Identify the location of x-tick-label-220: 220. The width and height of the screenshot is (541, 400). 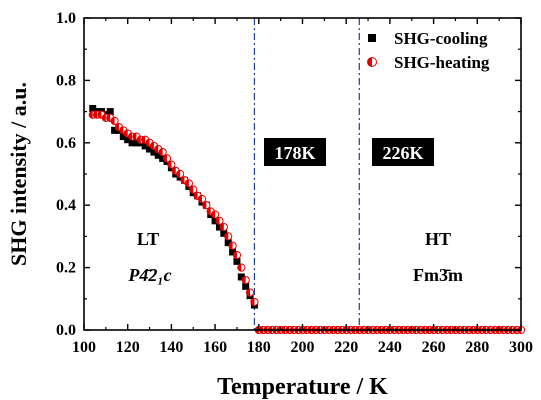
(346, 347).